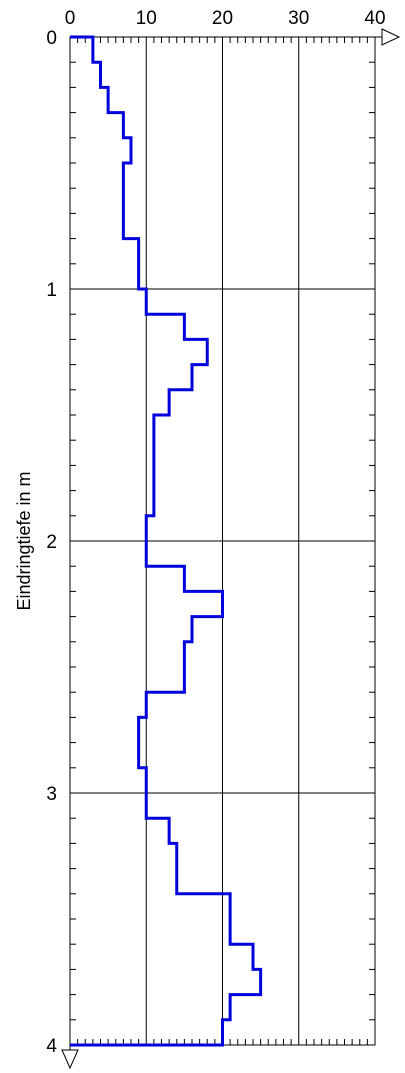 This screenshot has width=405, height=1073. Describe the element at coordinates (51, 1046) in the screenshot. I see `y-tick-label: 4` at that location.